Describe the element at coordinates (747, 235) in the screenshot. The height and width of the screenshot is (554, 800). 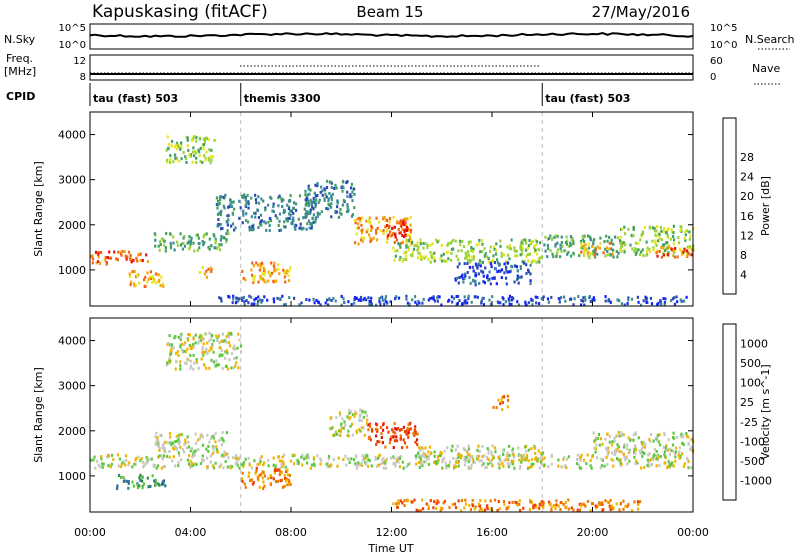
I see `colorbar-tick-label: 12` at that location.